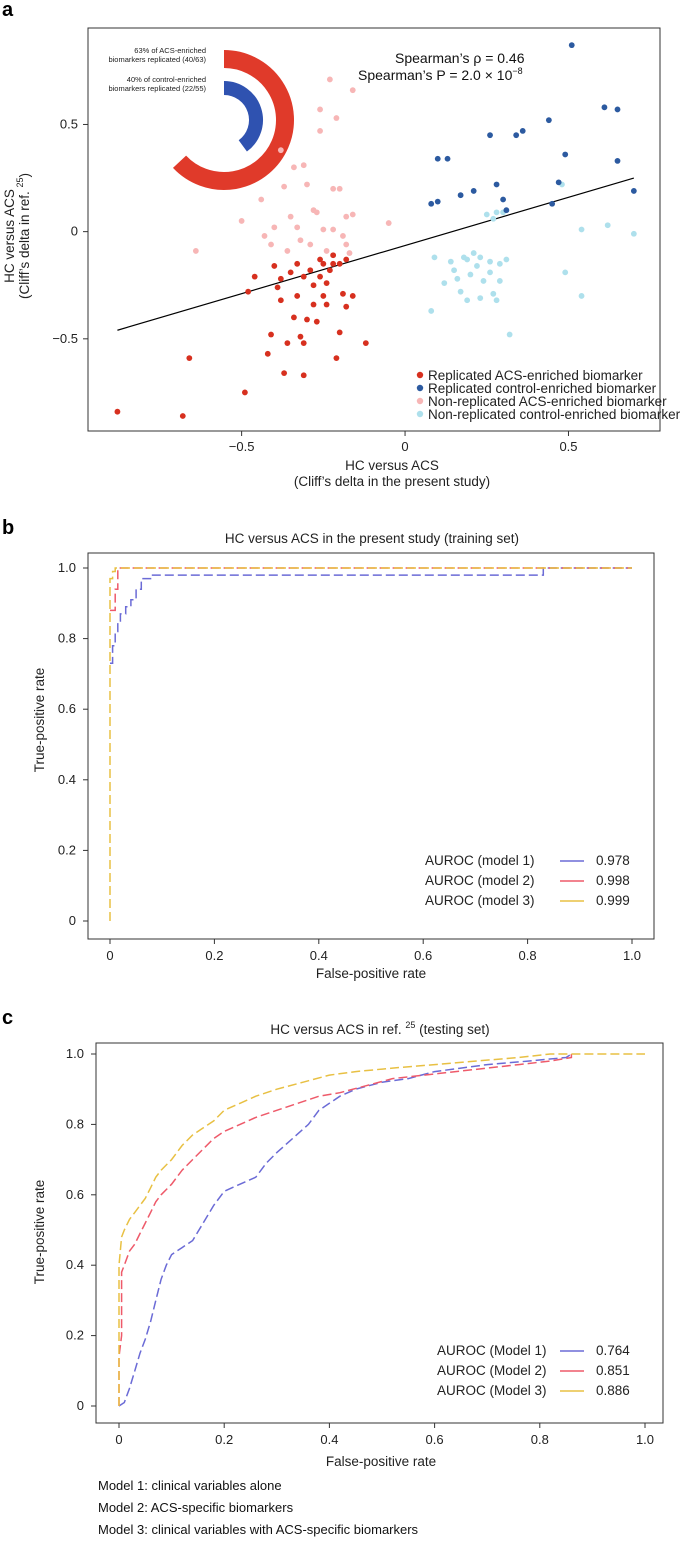  What do you see at coordinates (528, 955) in the screenshot?
I see `panel-b-x-tick-label: 0.8` at bounding box center [528, 955].